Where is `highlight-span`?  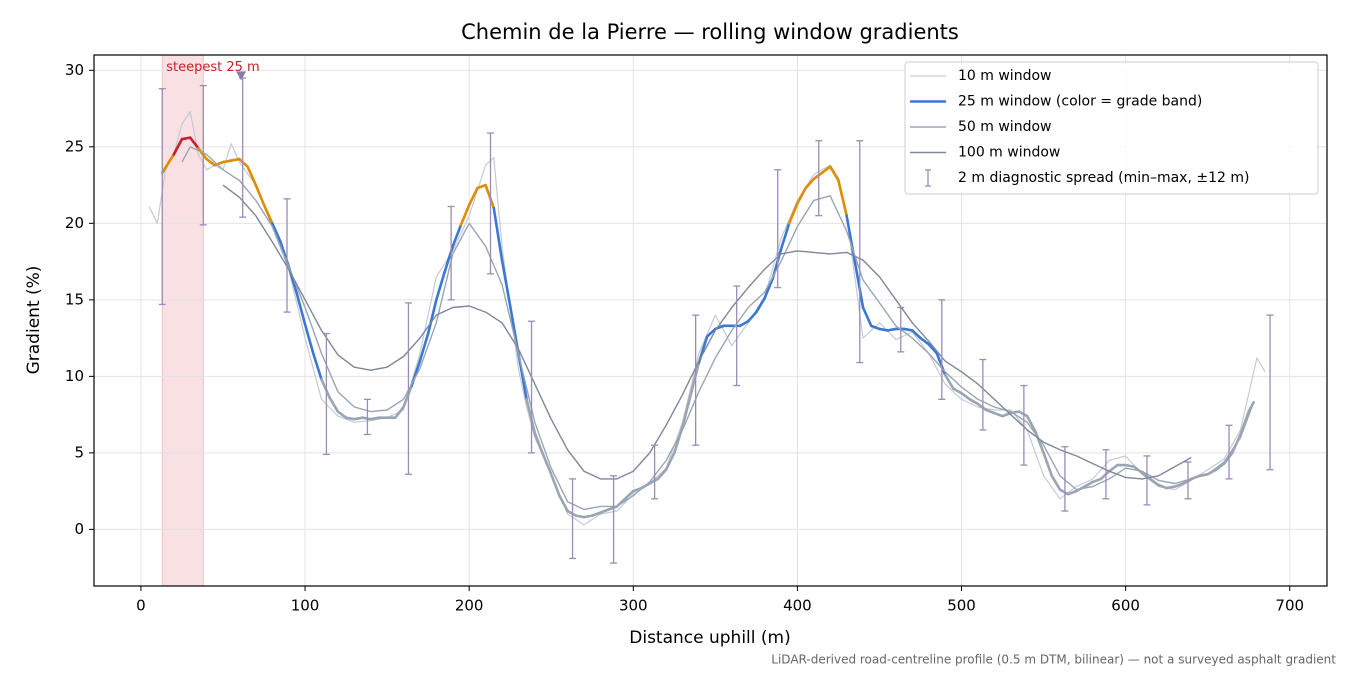 highlight-span is located at coordinates (182, 320).